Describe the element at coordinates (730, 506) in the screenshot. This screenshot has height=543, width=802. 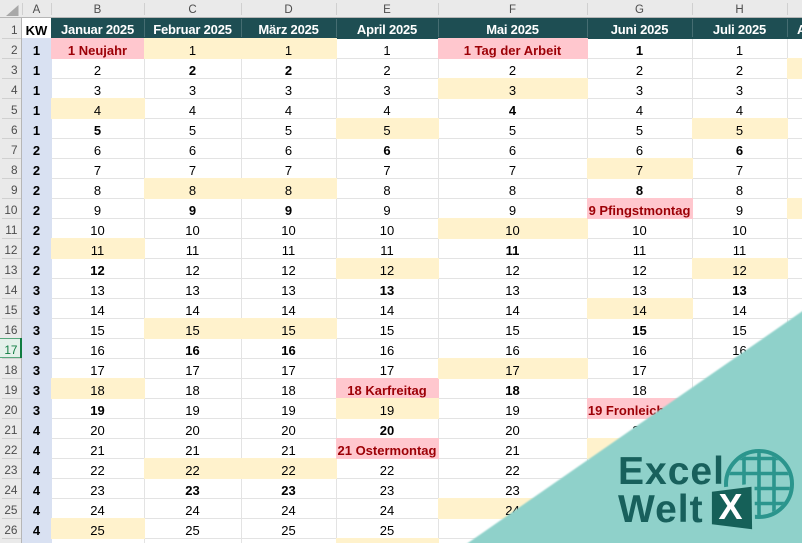
I see `svg-text: X` at that location.